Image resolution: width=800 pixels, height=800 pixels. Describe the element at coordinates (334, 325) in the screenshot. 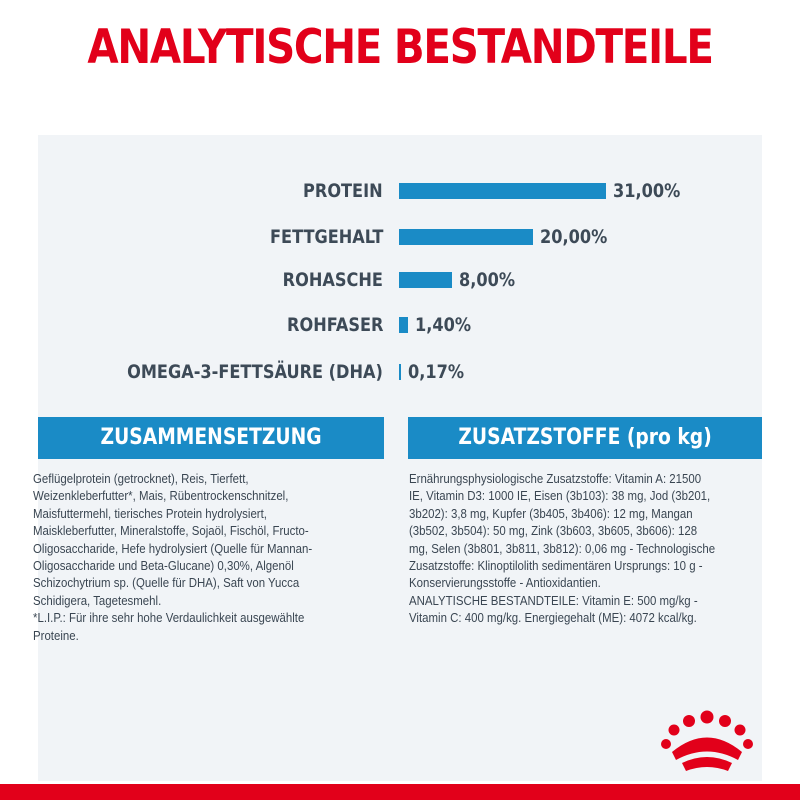

I see `chart-category-label: ROHFASER` at that location.